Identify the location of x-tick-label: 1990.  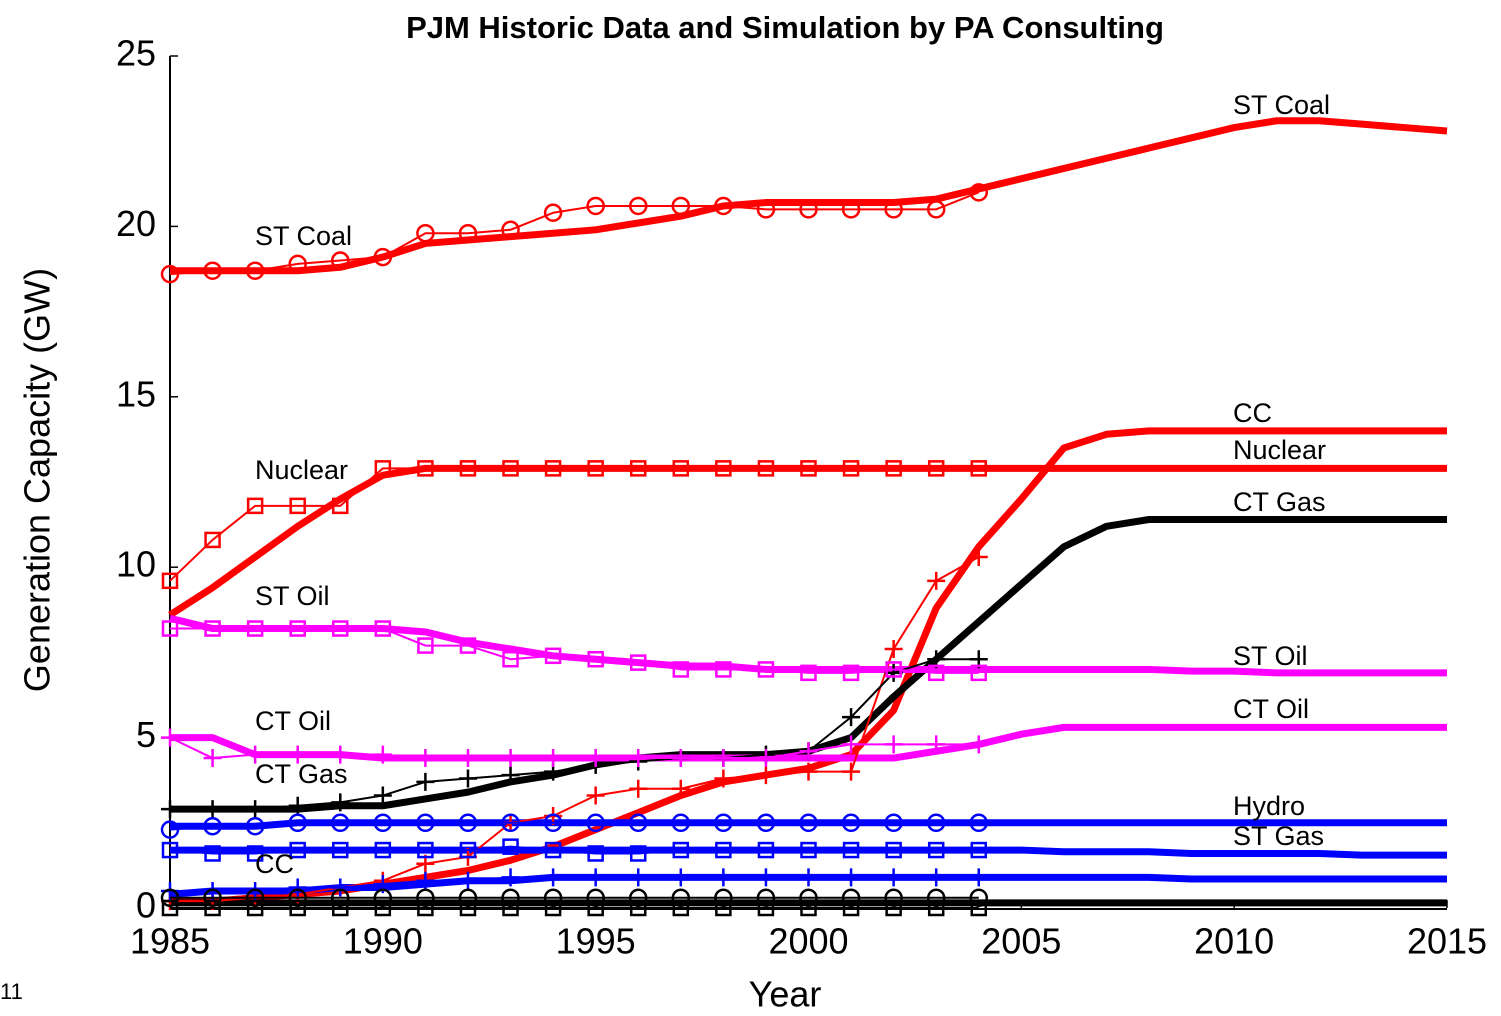
(383, 941).